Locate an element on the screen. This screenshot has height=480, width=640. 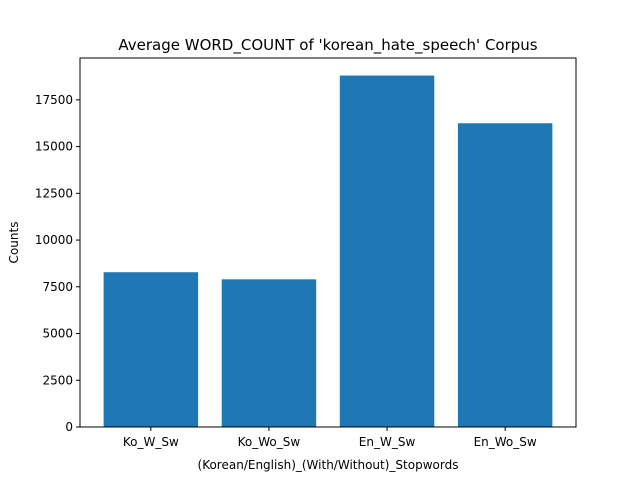
y-tick-label: 5000 is located at coordinates (57, 334).